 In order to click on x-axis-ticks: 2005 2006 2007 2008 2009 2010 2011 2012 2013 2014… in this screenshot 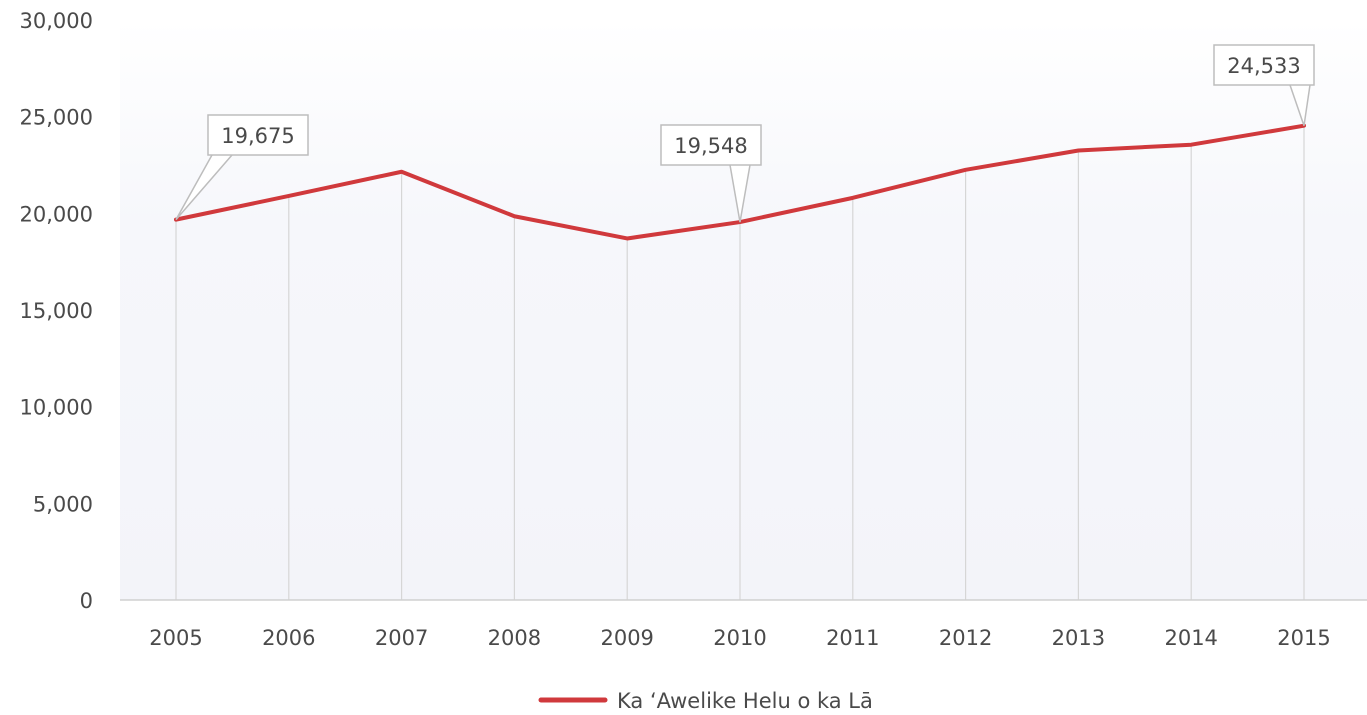, I will do `click(739, 638)`.